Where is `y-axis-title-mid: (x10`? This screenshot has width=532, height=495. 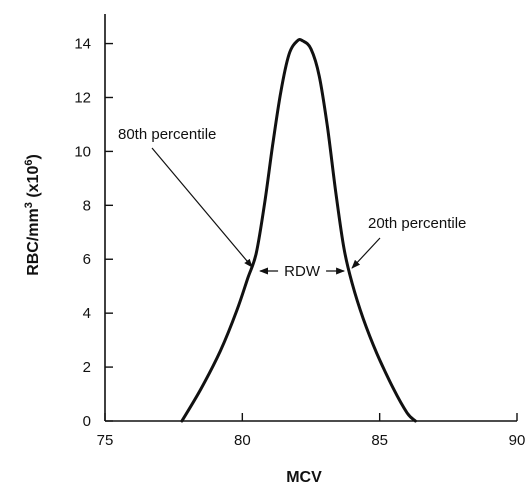 y-axis-title-mid: (x10 is located at coordinates (33, 184).